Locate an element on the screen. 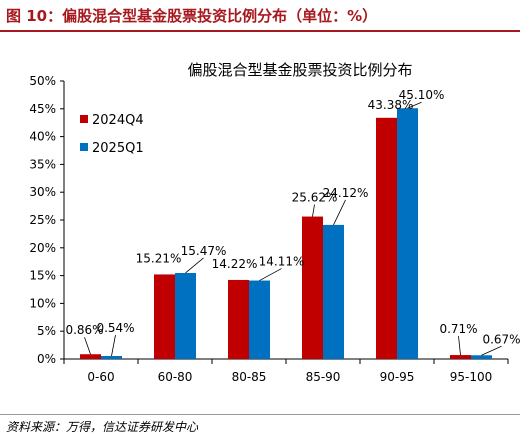  legend: 2024Q4 2025Q1 is located at coordinates (112, 134).